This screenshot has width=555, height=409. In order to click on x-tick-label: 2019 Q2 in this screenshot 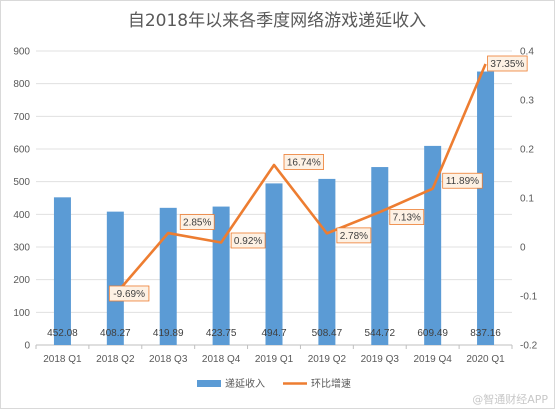, I will do `click(327, 359)`.